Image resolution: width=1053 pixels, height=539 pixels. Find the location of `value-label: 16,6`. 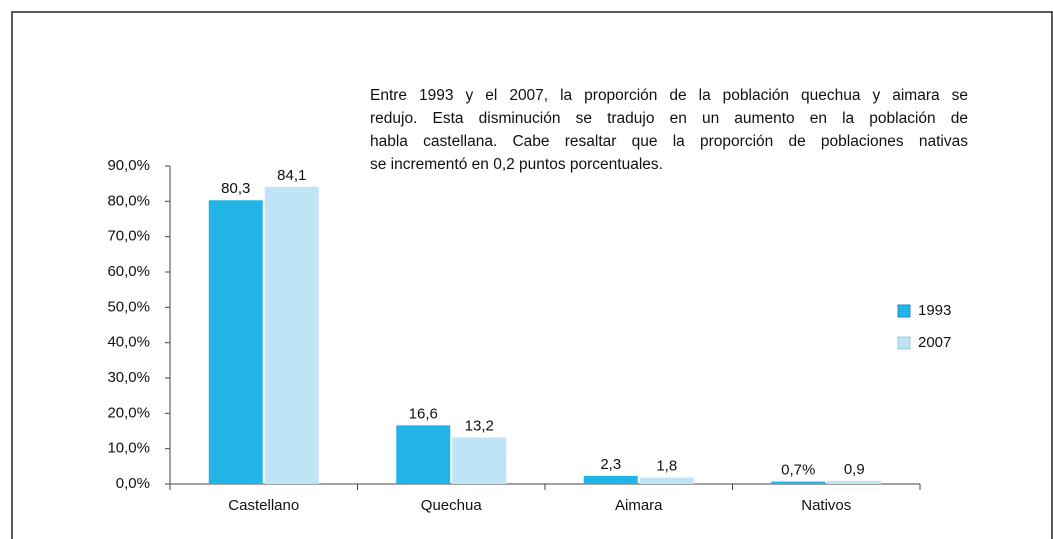

value-label: 16,6 is located at coordinates (423, 413).